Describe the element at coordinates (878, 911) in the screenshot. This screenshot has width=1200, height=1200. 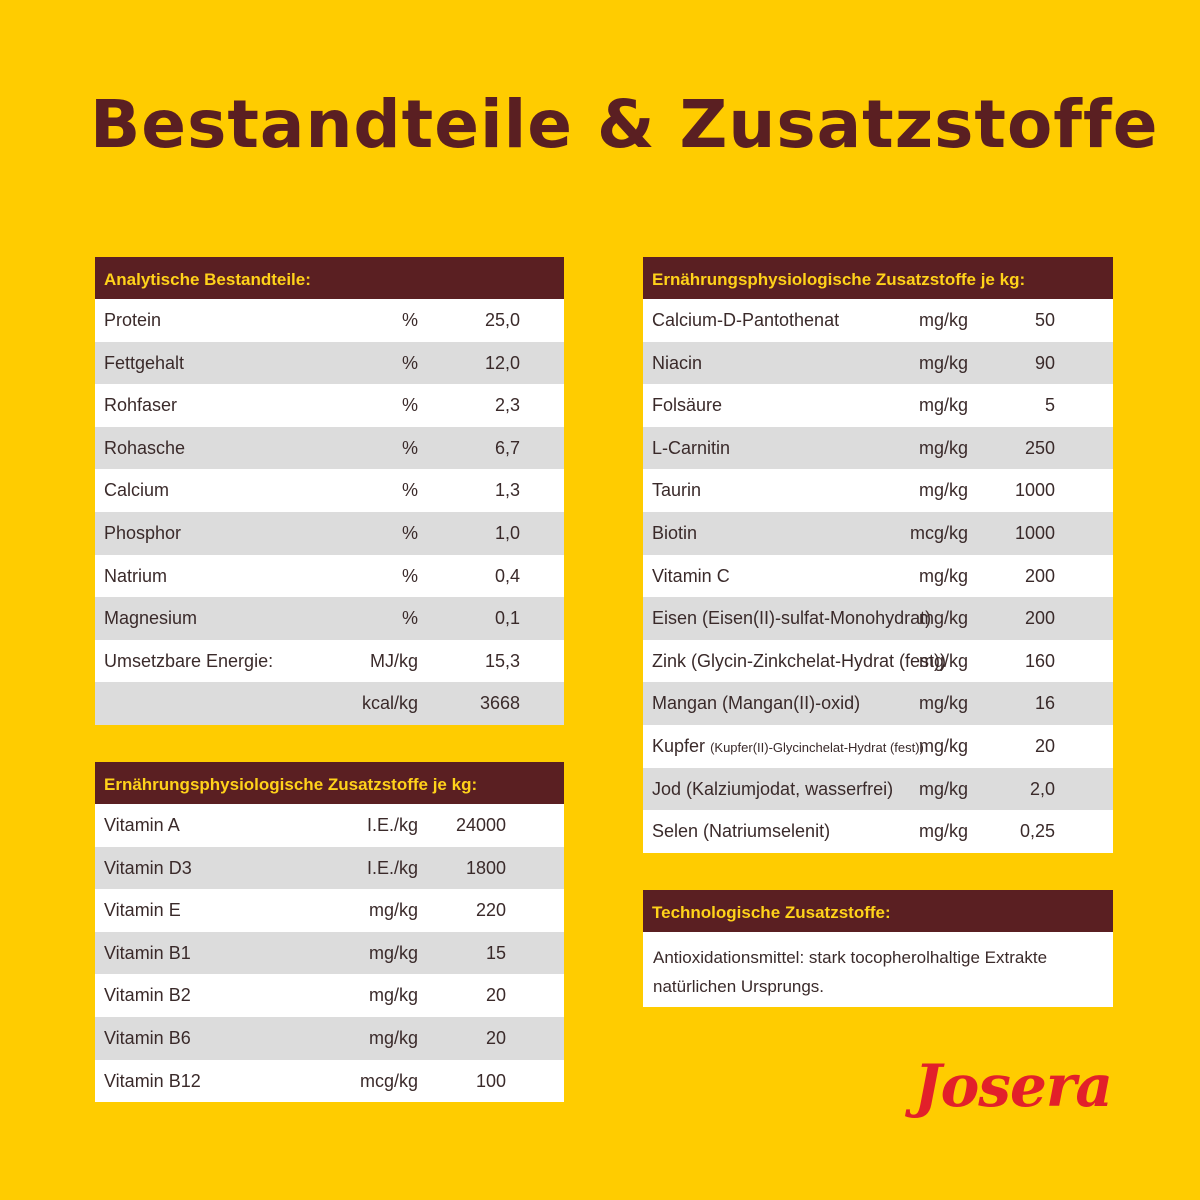
I see `tech-heading: Technologische Zusatzstoffe:` at that location.